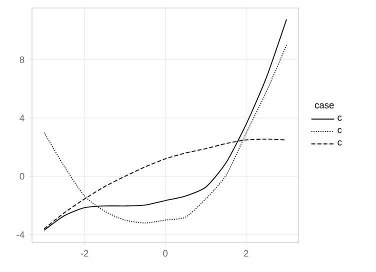 The width and height of the screenshot is (376, 272). I want to click on legend-title: case, so click(324, 105).